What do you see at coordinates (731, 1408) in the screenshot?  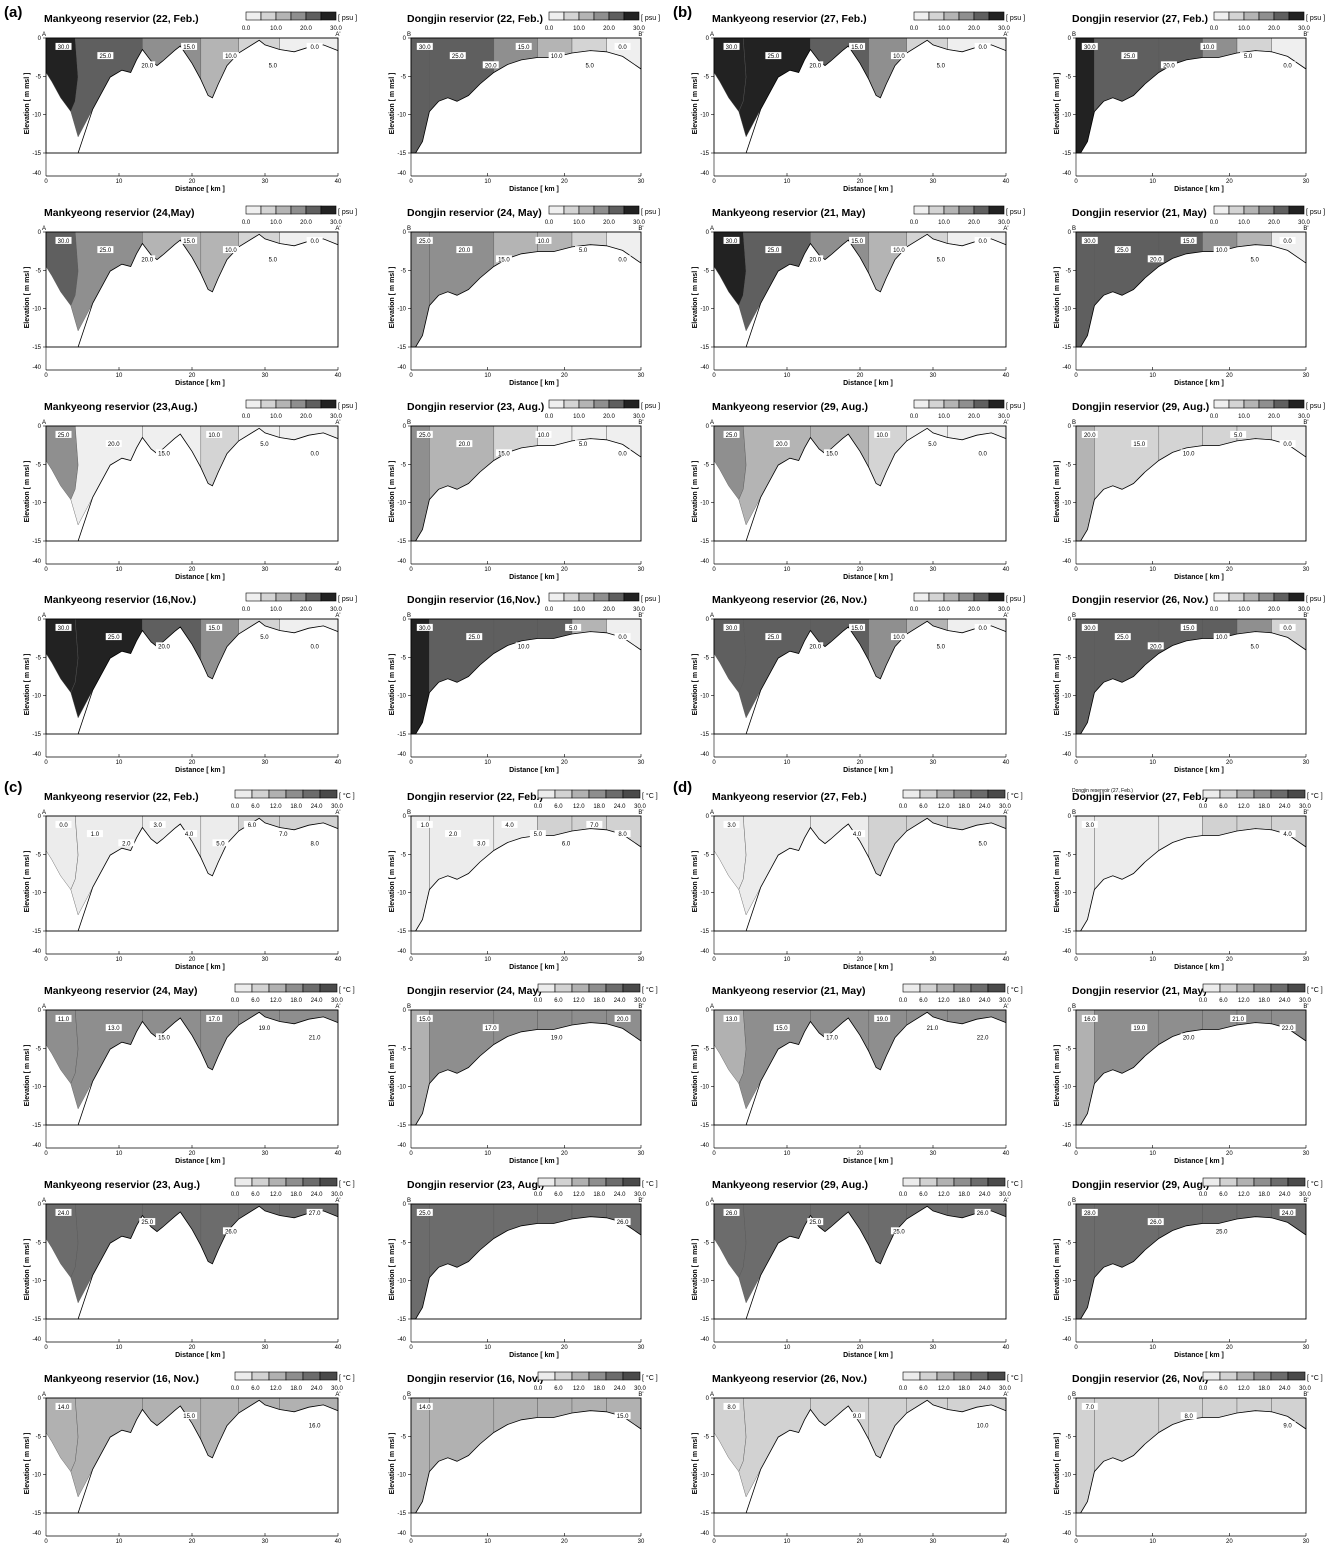 I see `contour-label: 8.0` at bounding box center [731, 1408].